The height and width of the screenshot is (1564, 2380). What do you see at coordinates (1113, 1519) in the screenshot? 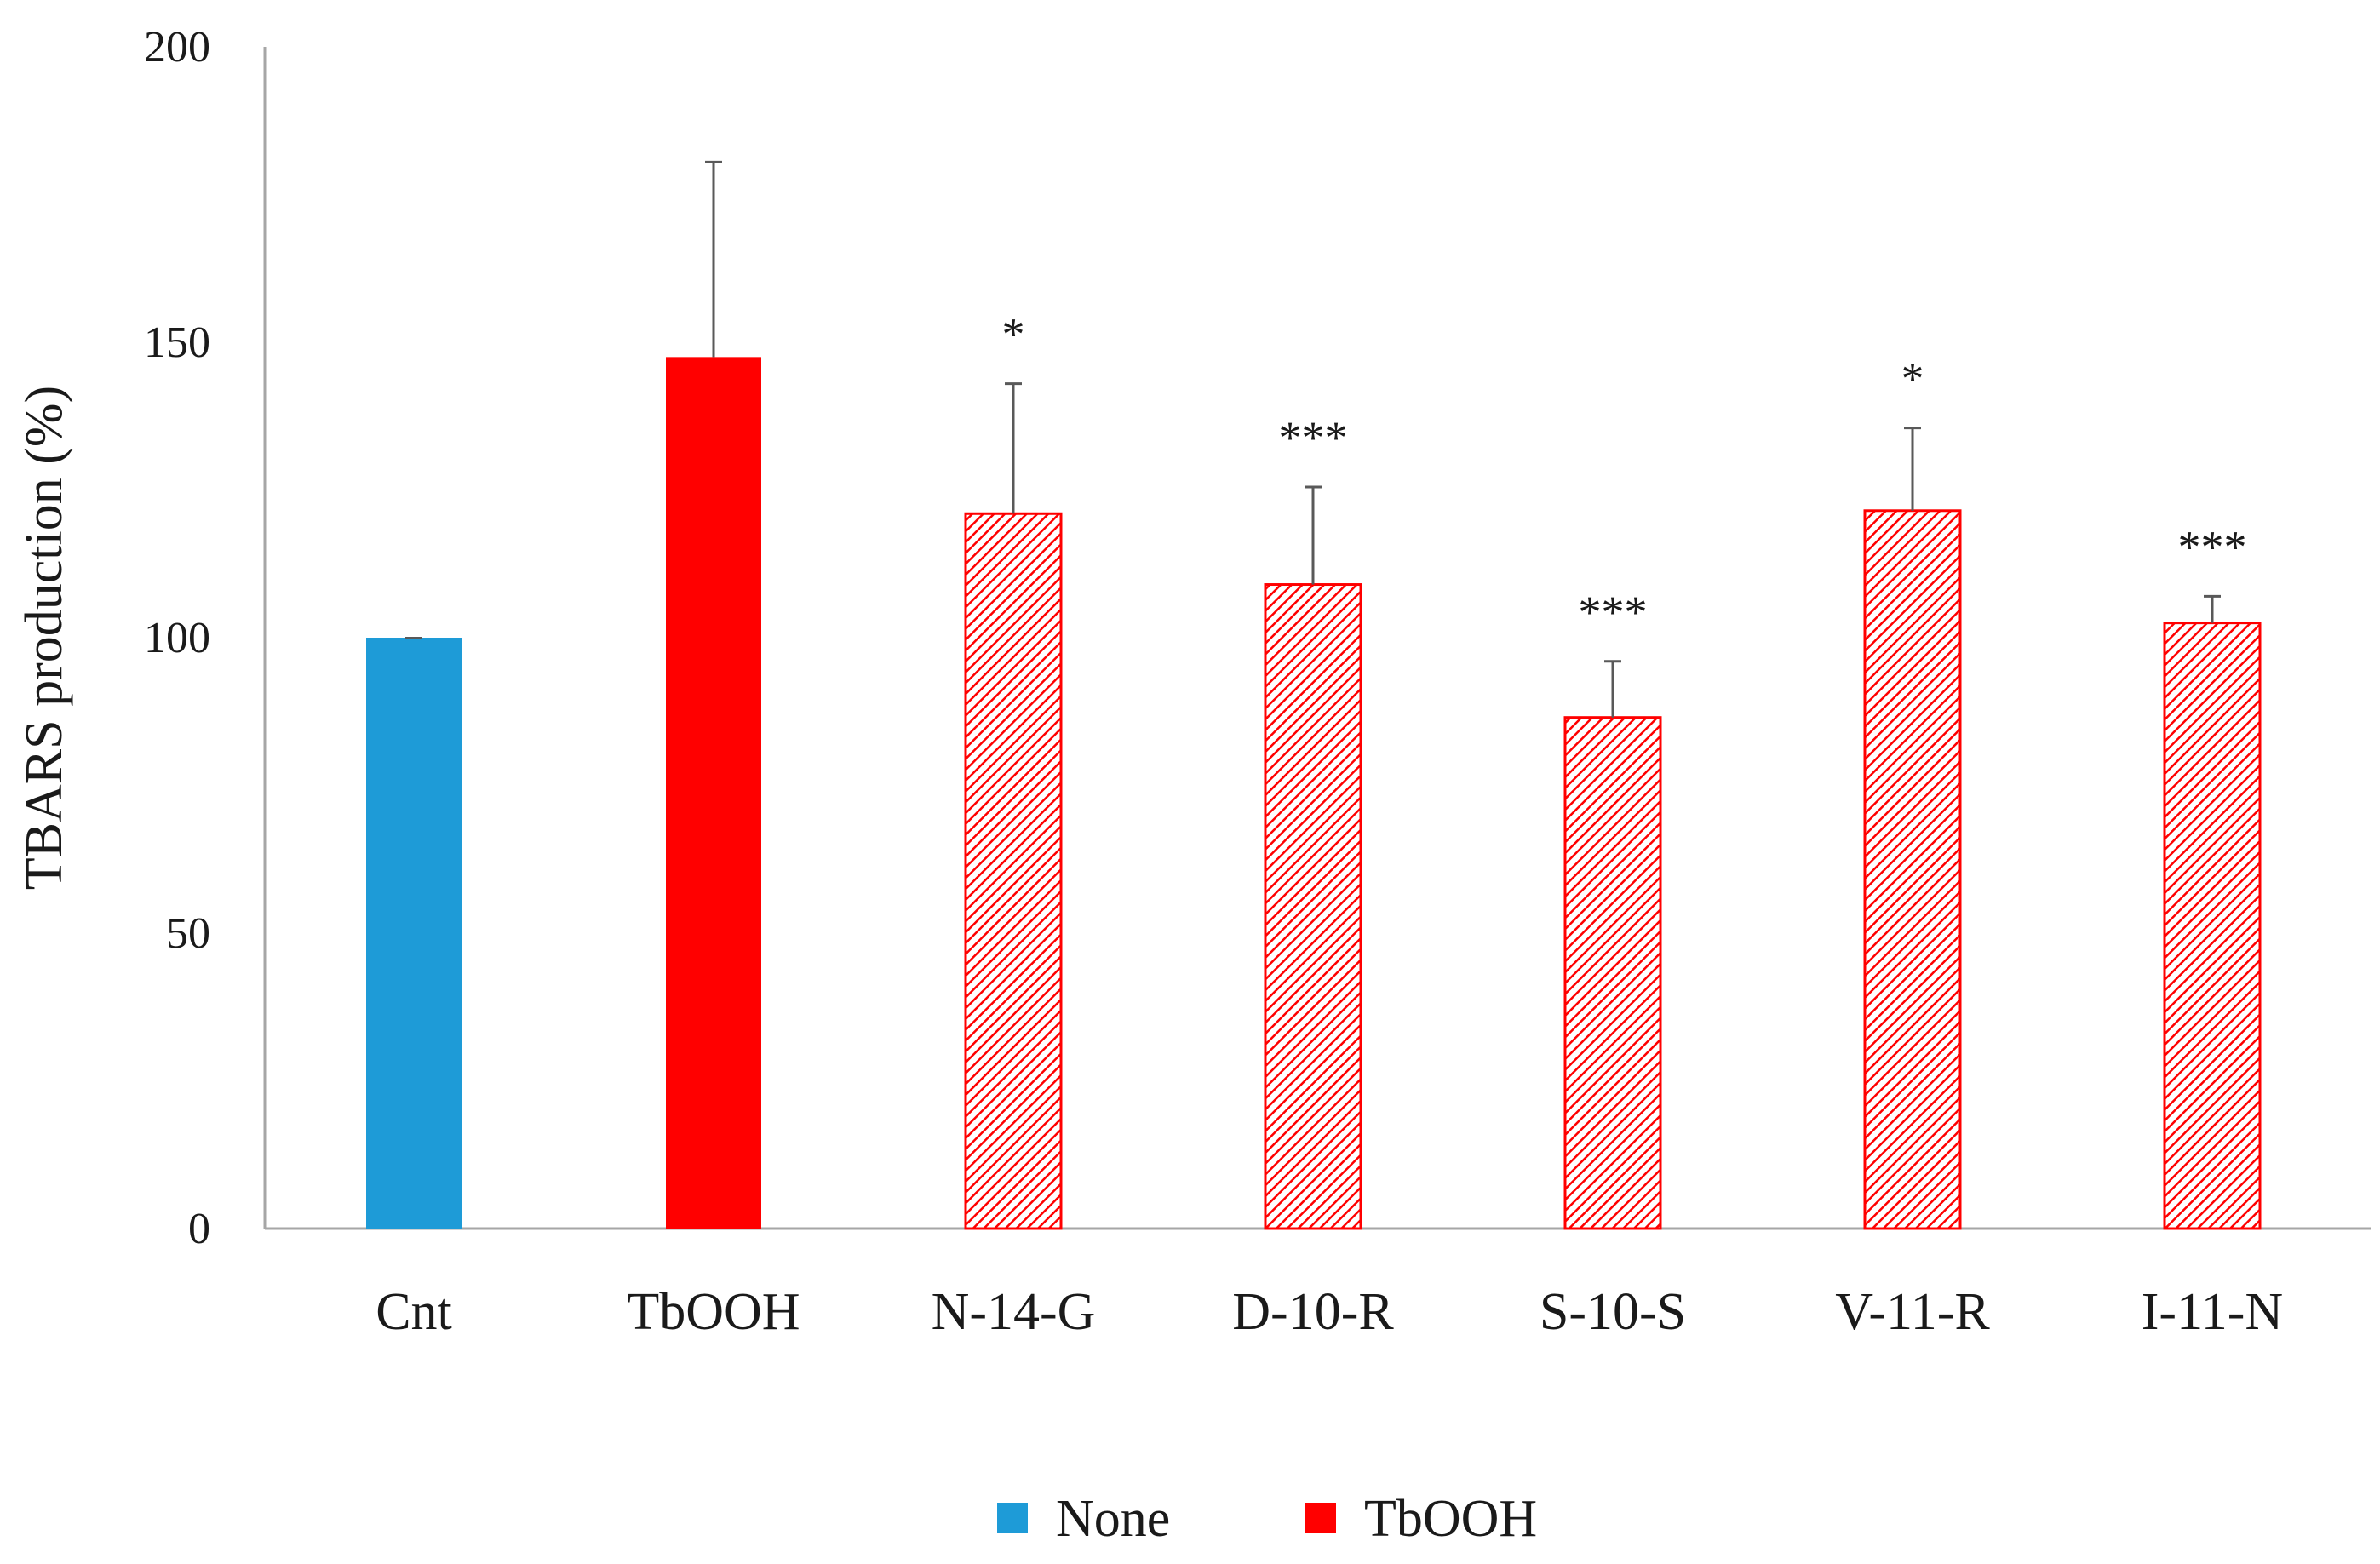
I see `legend-label: None` at bounding box center [1113, 1519].